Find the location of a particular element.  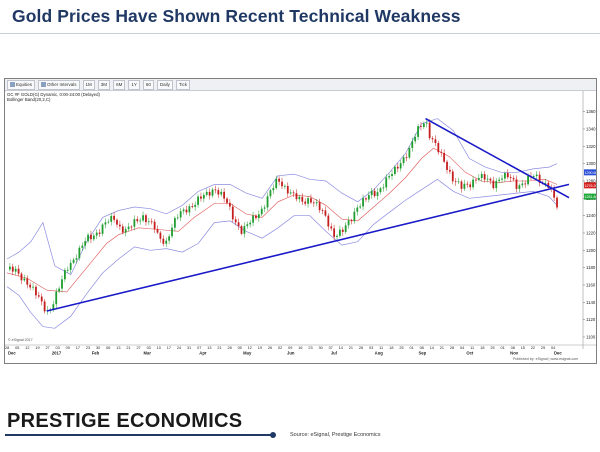

x-day-label: 08 is located at coordinates (513, 348).